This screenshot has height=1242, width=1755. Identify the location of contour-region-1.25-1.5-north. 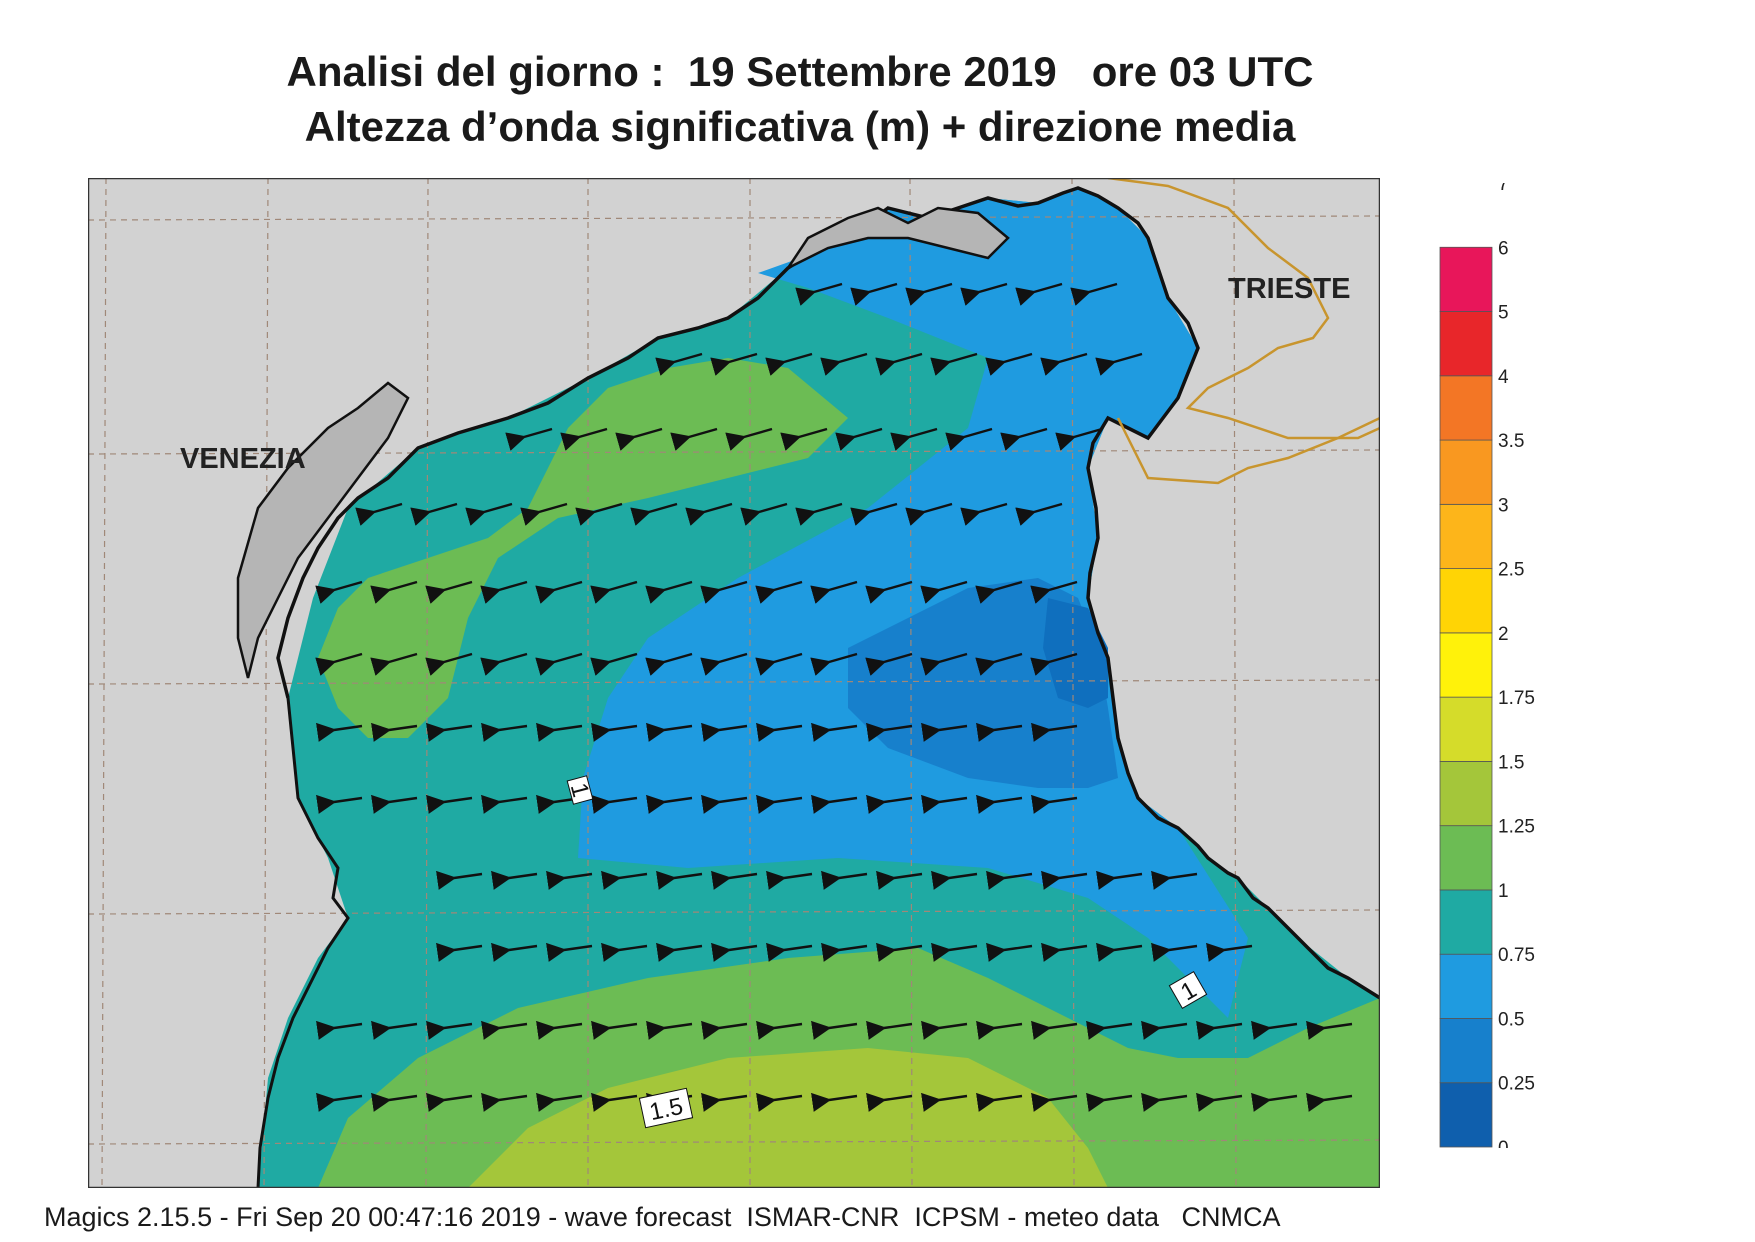
(583, 548).